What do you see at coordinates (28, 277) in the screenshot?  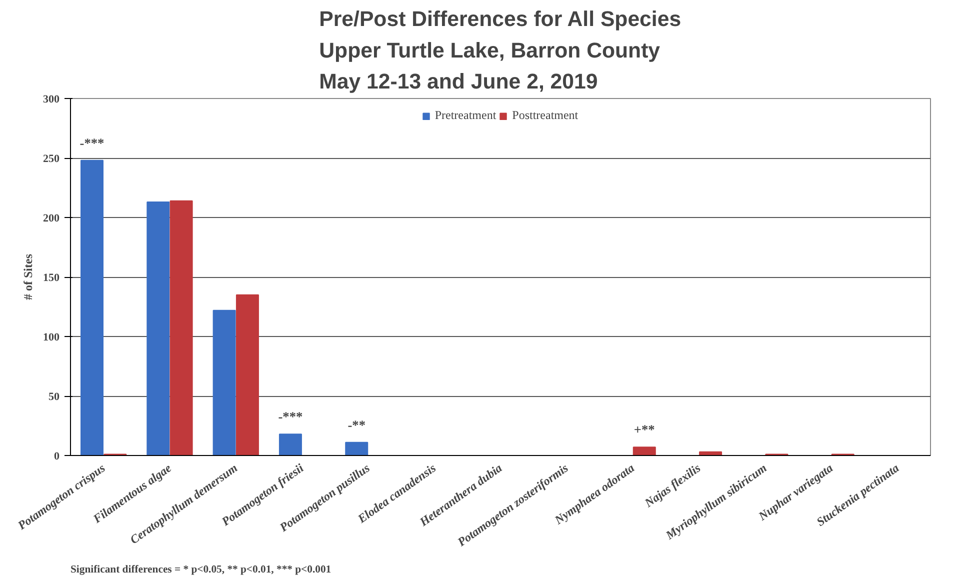 I see `y-axis-title: # of Sites` at bounding box center [28, 277].